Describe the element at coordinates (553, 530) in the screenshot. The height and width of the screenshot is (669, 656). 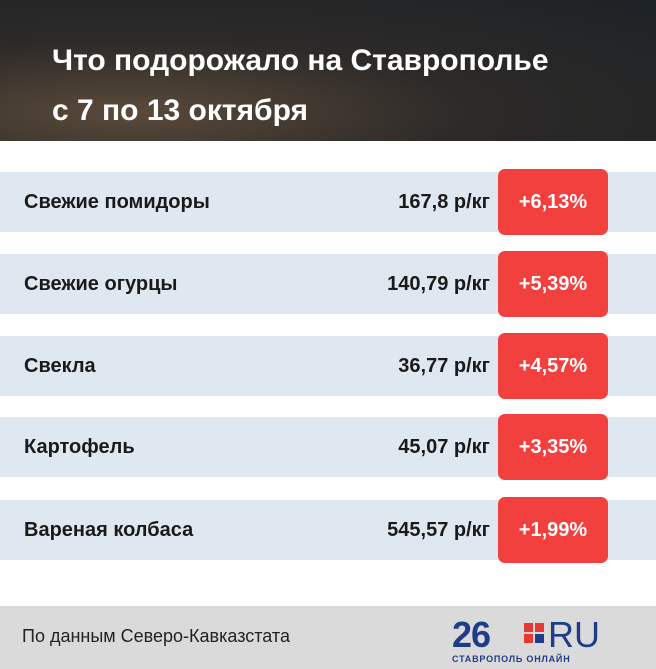
I see `price-change: +1,99%` at that location.